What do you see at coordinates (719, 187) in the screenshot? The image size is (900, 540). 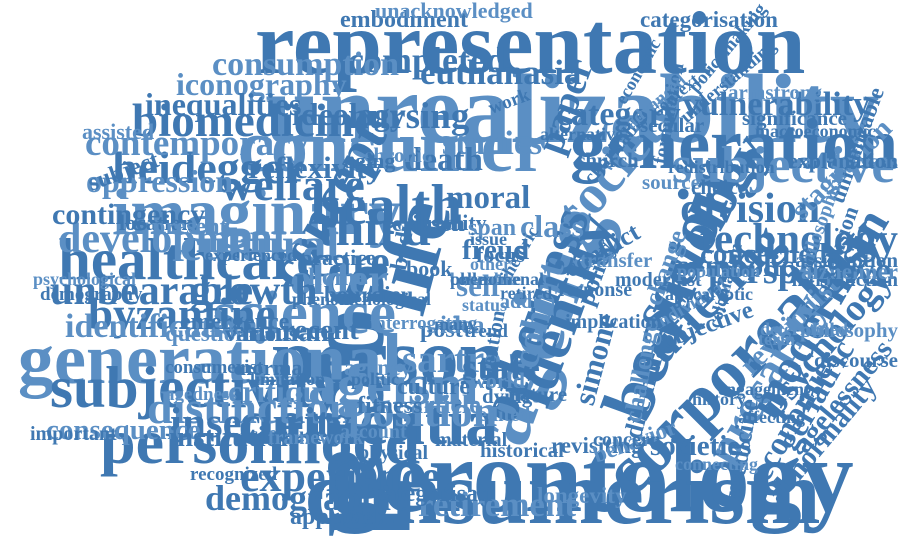 I see `word-choice: choice` at bounding box center [719, 187].